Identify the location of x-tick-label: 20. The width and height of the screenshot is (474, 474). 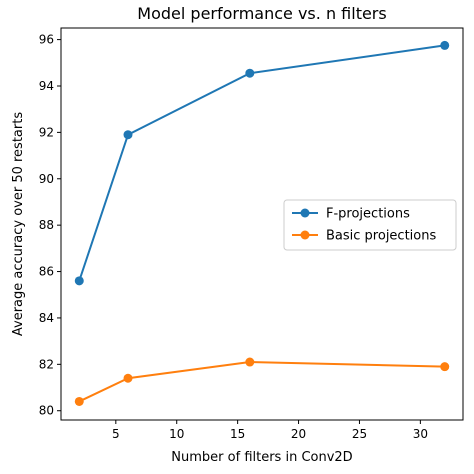
(298, 434).